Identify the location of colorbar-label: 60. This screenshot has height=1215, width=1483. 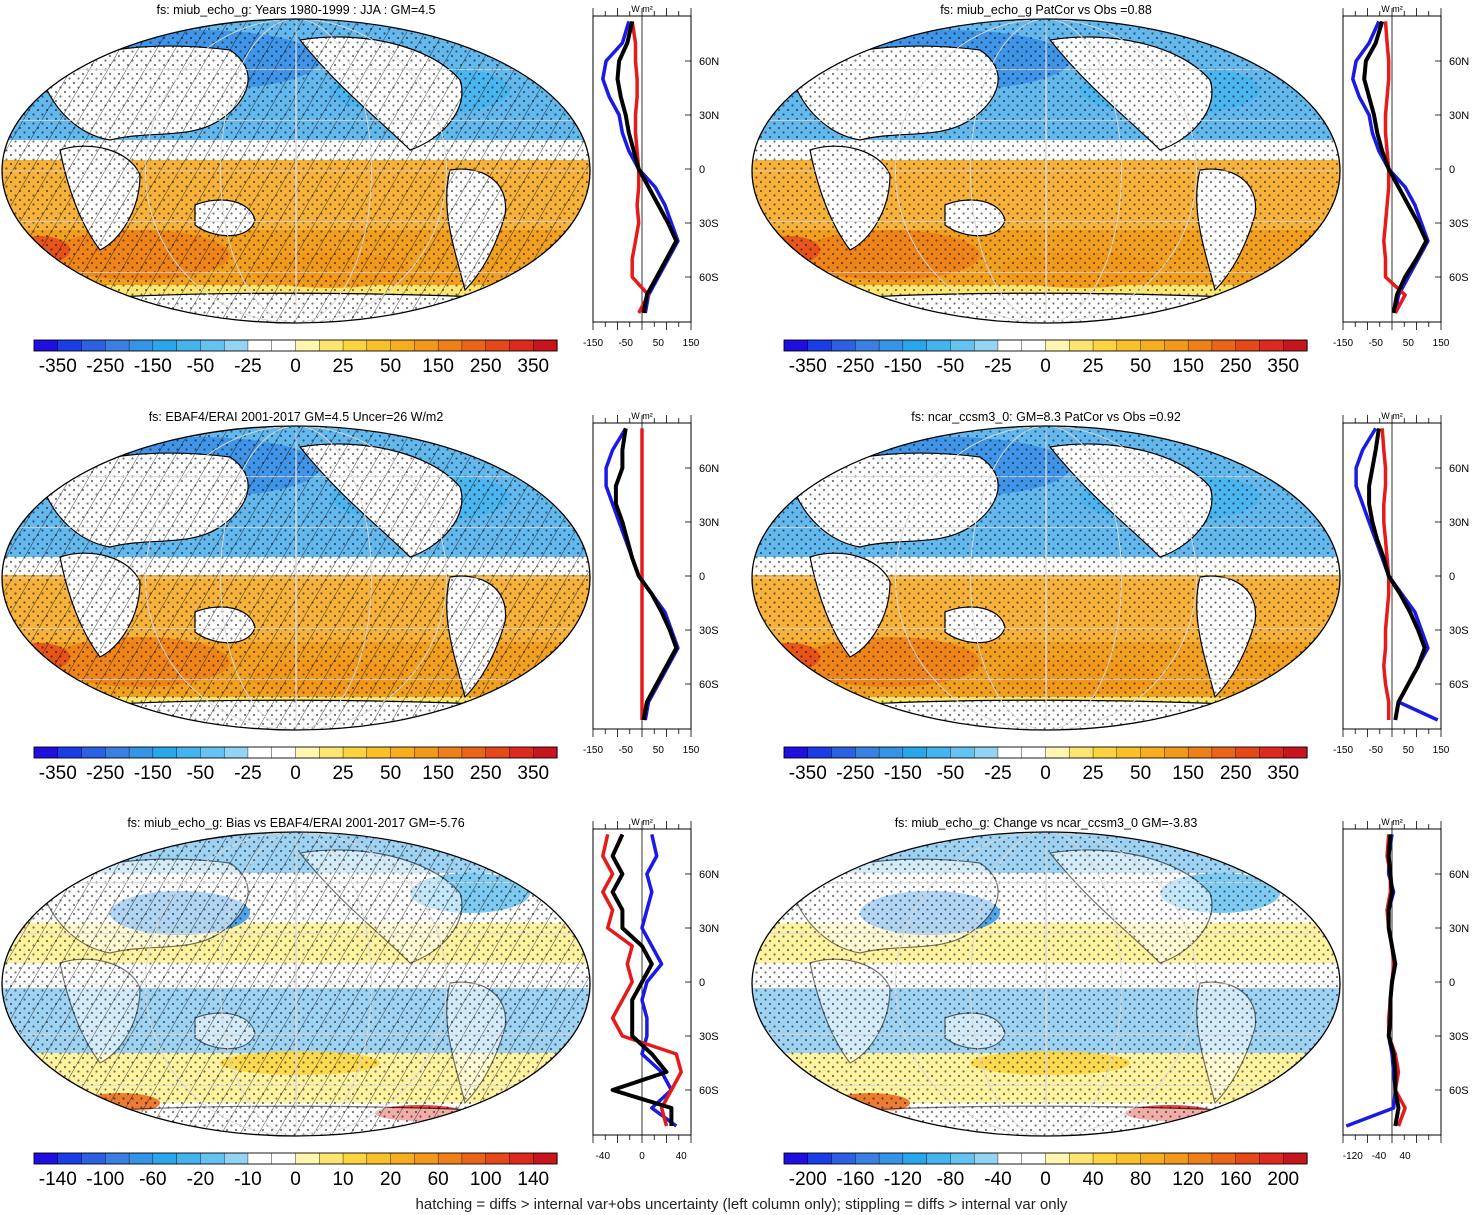
(438, 1179).